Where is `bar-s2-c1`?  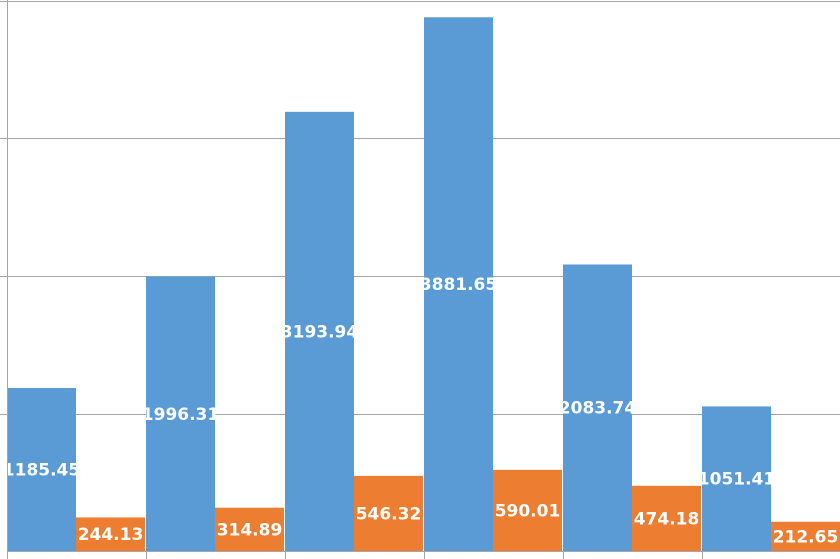 bar-s2-c1 is located at coordinates (110, 534).